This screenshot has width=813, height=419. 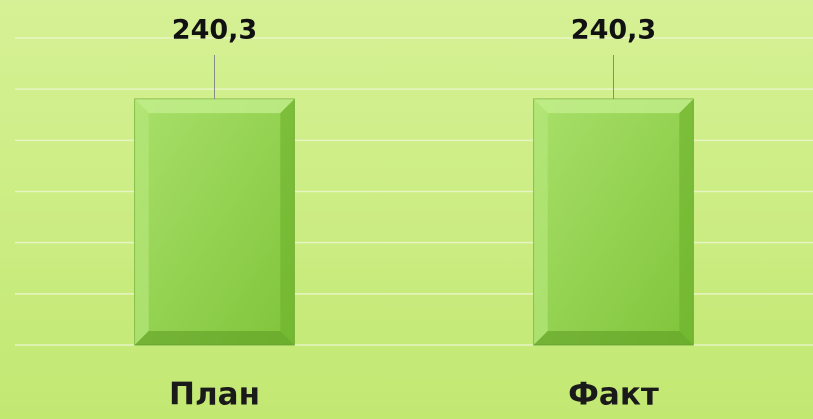 What do you see at coordinates (613, 395) in the screenshot?
I see `x-tick-label: Факт` at bounding box center [613, 395].